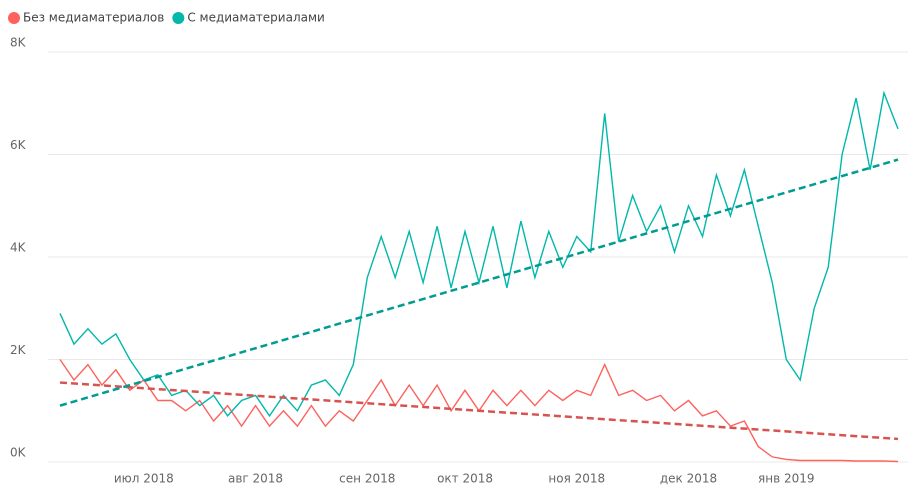  I want to click on y-tick-label: 0K, so click(18, 453).